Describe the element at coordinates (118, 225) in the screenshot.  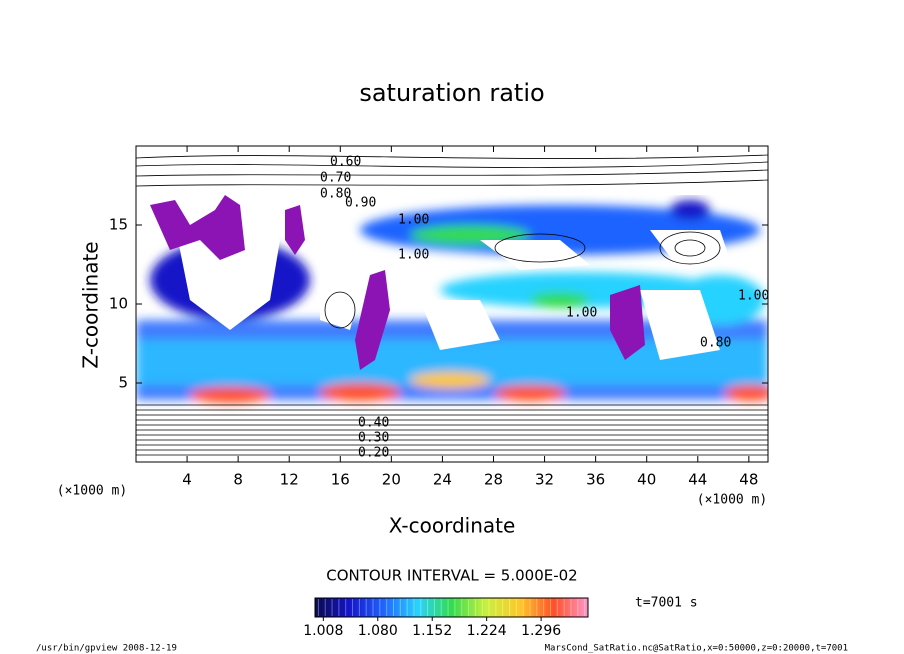
I see `y-tick-label: 15` at that location.